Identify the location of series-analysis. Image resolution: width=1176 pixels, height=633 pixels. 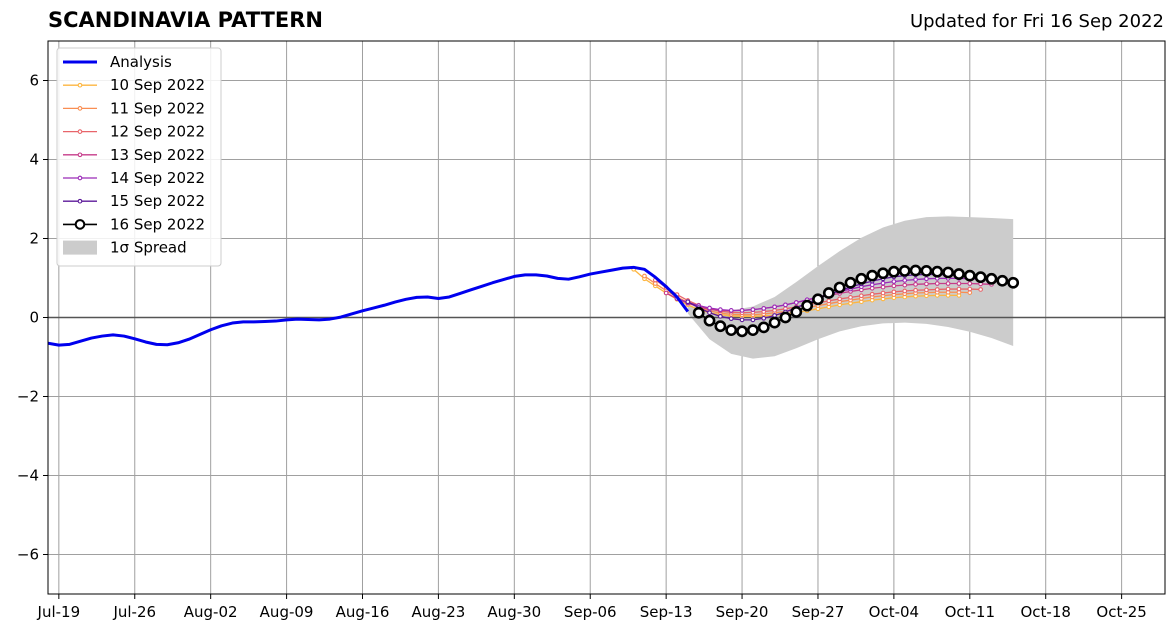
(369, 306).